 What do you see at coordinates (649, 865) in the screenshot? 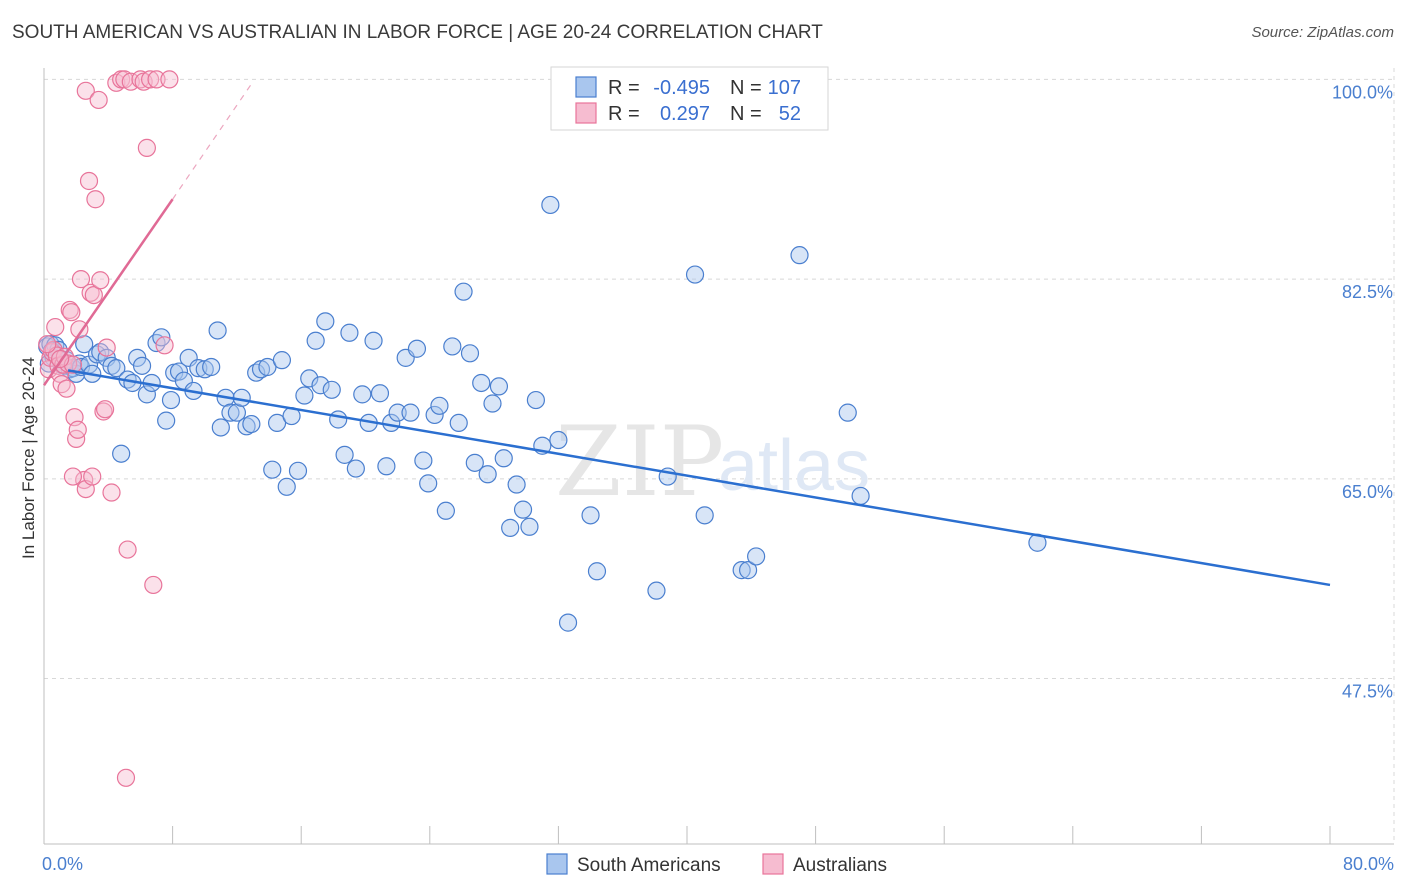
I see `bottom-legend-label-south-americans: South Americans` at bounding box center [649, 865].